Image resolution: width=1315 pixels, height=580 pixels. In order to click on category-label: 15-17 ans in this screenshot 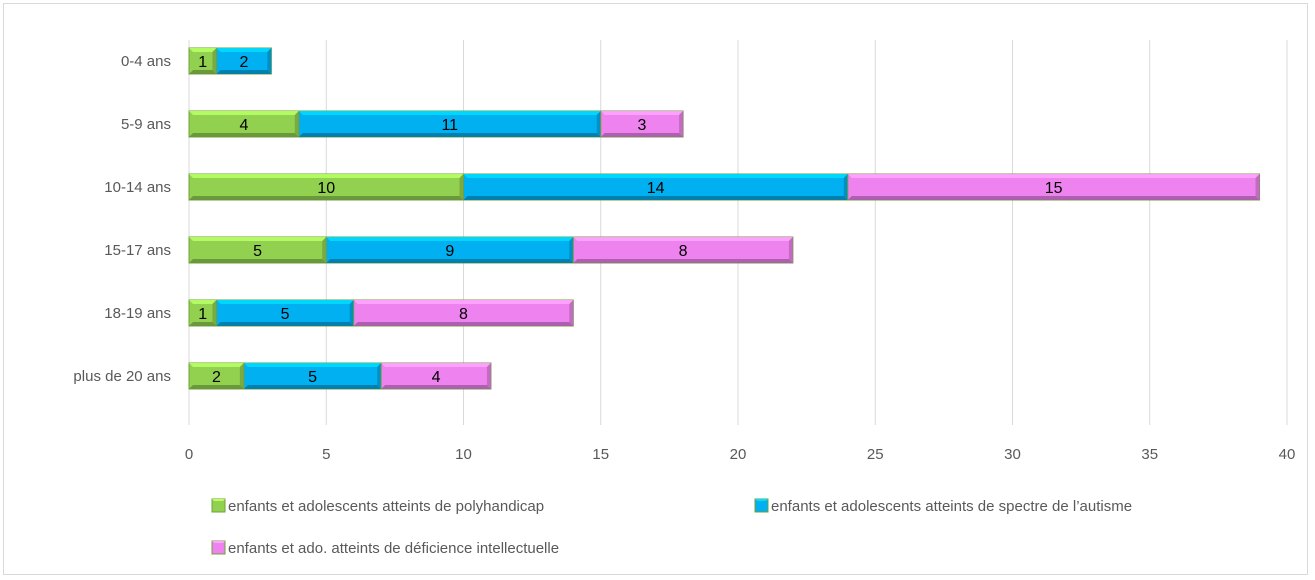, I will do `click(137, 250)`.